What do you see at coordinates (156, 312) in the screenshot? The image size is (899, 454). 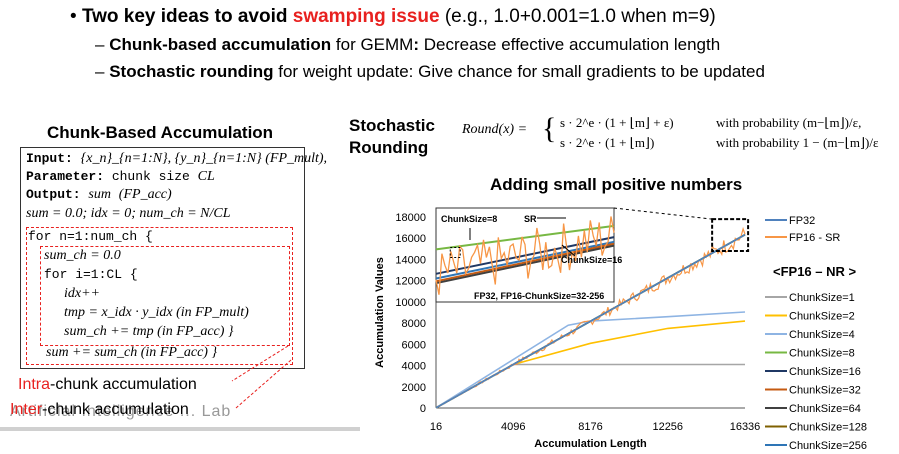 I see `algo-tmp-line: tmp = x_idx · y_idx (in FP_mult)` at bounding box center [156, 312].